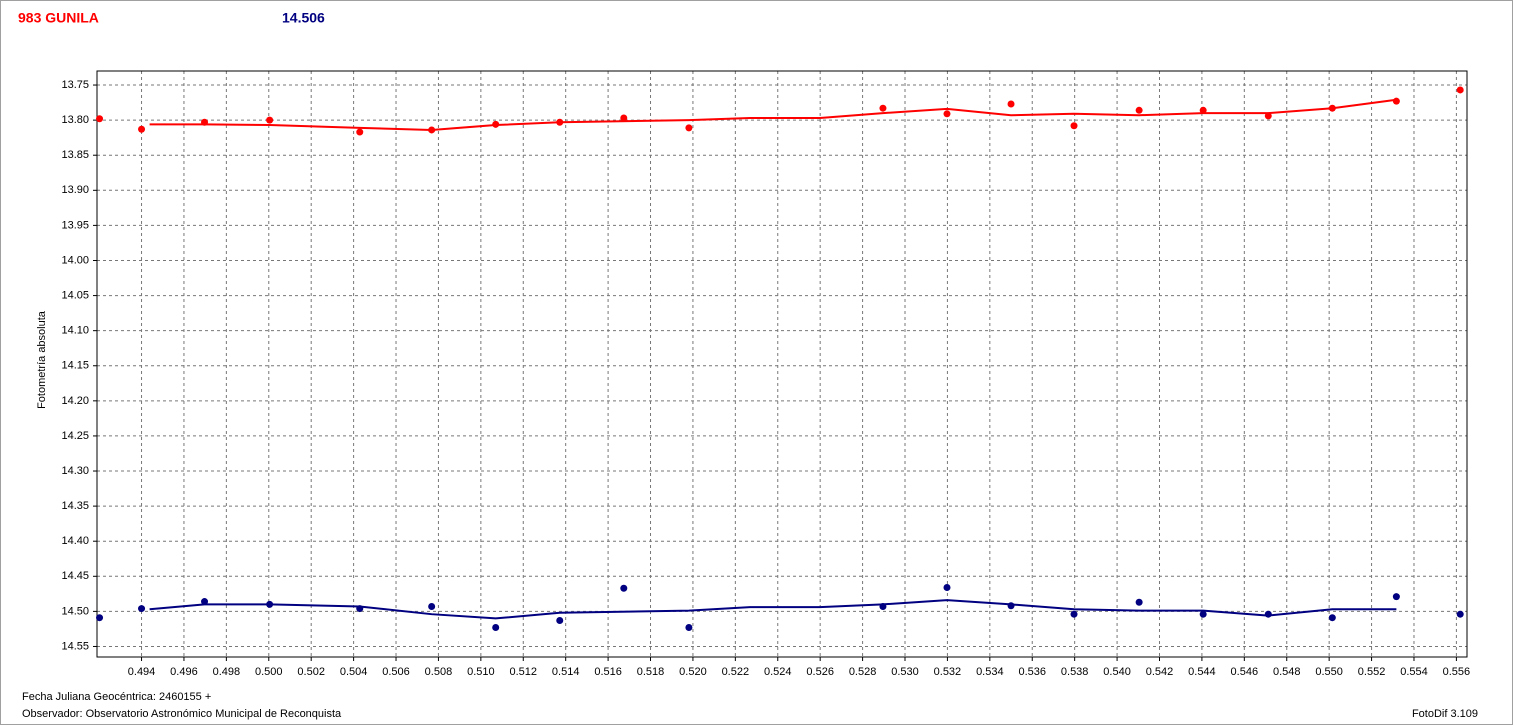 The height and width of the screenshot is (726, 1514). What do you see at coordinates (75, 436) in the screenshot?
I see `y-tick-label: 14.25` at bounding box center [75, 436].